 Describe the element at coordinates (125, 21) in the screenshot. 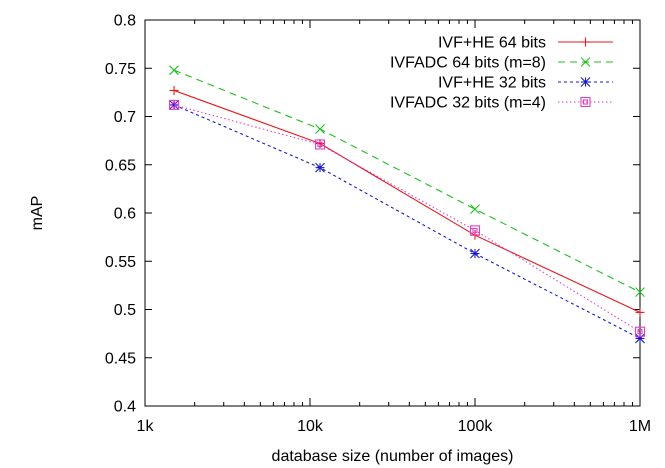

I see `y-tick-label: 0.8` at that location.